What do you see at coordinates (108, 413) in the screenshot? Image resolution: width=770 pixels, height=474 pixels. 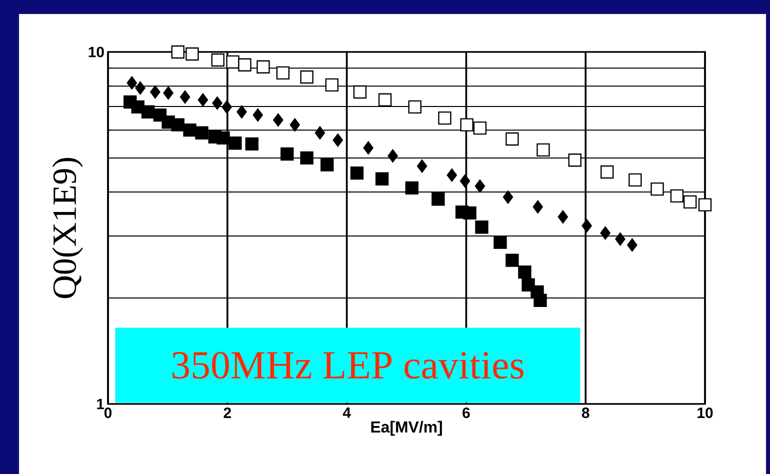 I see `x-tick-label: 0` at bounding box center [108, 413].